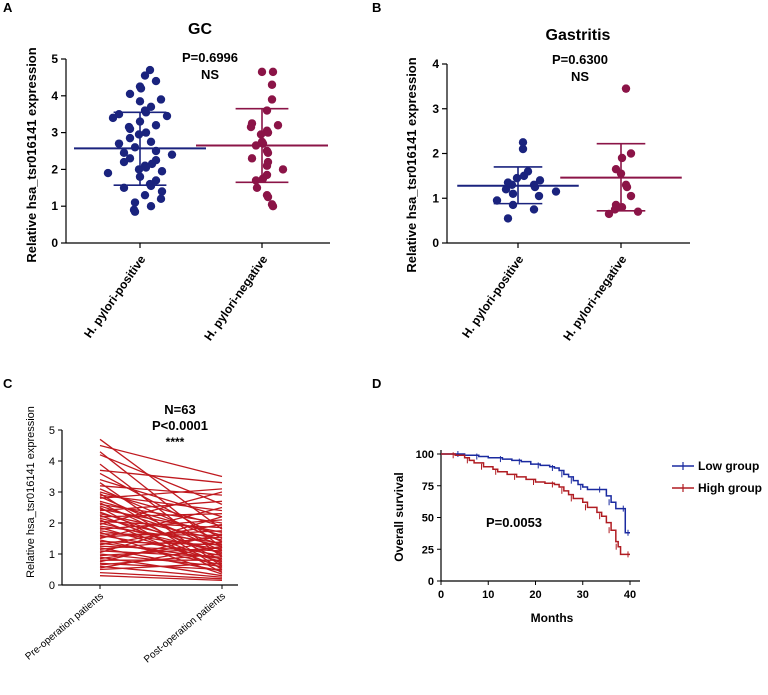 The height and width of the screenshot is (695, 768). Describe the element at coordinates (425, 455) in the screenshot. I see `panel-d-y-tick-label: 100` at that location.